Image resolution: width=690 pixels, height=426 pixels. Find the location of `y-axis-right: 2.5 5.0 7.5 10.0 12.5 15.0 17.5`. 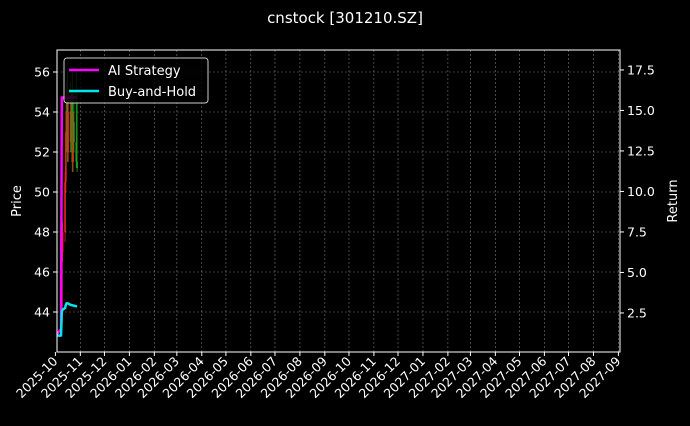

y-axis-right: 2.5 5.0 7.5 10.0 12.5 15.0 17.5 is located at coordinates (637, 191).